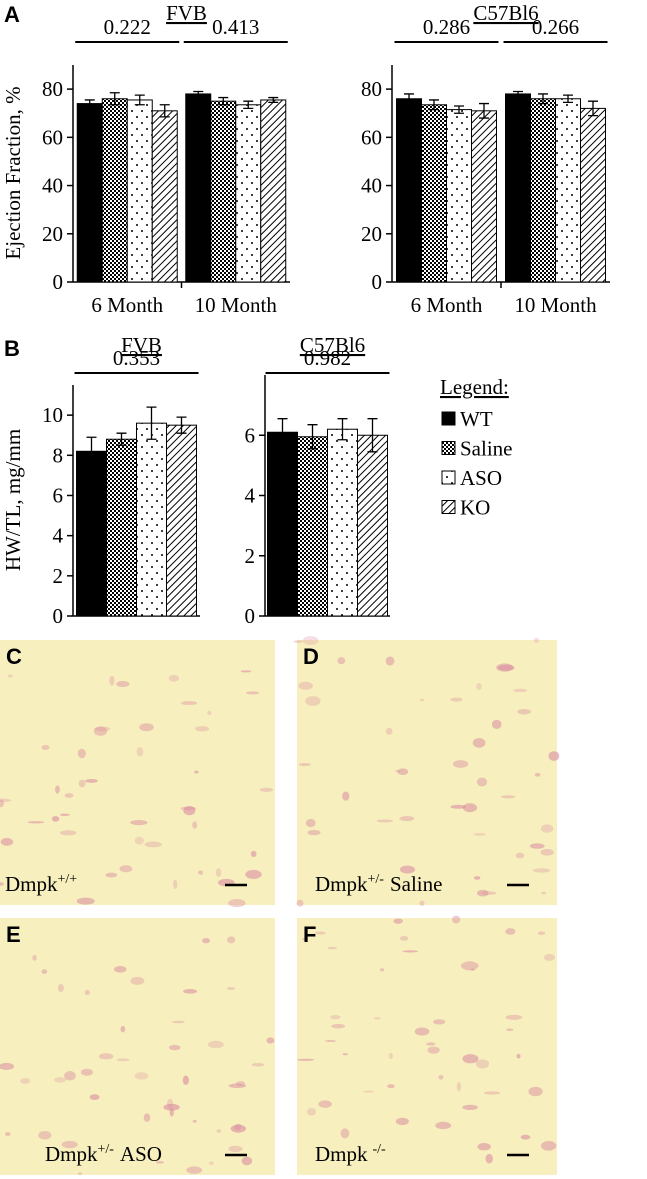 This screenshot has height=1179, width=647. What do you see at coordinates (58, 495) in the screenshot?
I see `y-tick-label: 6` at bounding box center [58, 495].